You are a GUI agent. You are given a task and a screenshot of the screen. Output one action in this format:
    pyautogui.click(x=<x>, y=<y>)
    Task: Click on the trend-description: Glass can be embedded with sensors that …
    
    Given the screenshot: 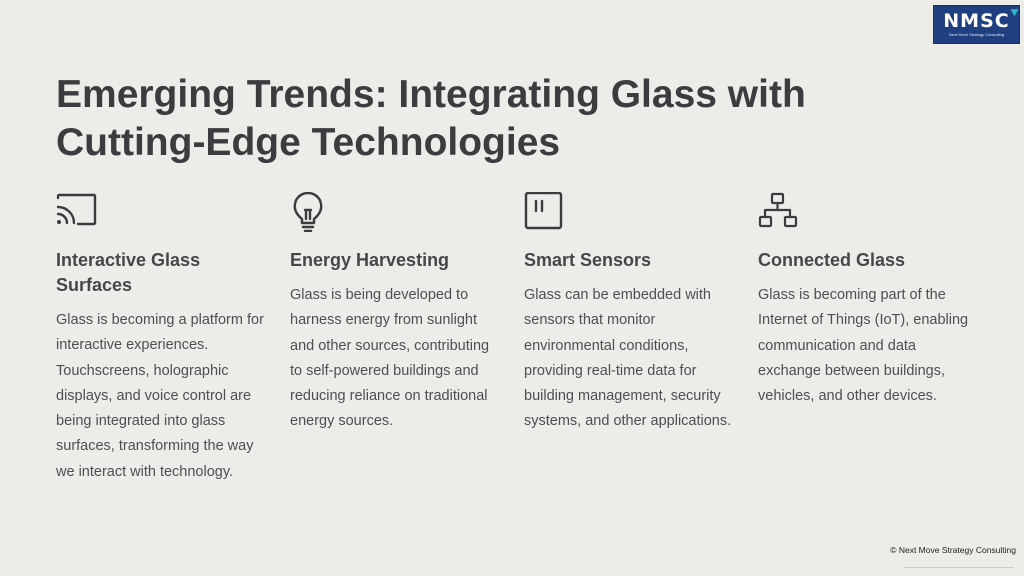 What is the action you would take?
    pyautogui.click(x=628, y=358)
    